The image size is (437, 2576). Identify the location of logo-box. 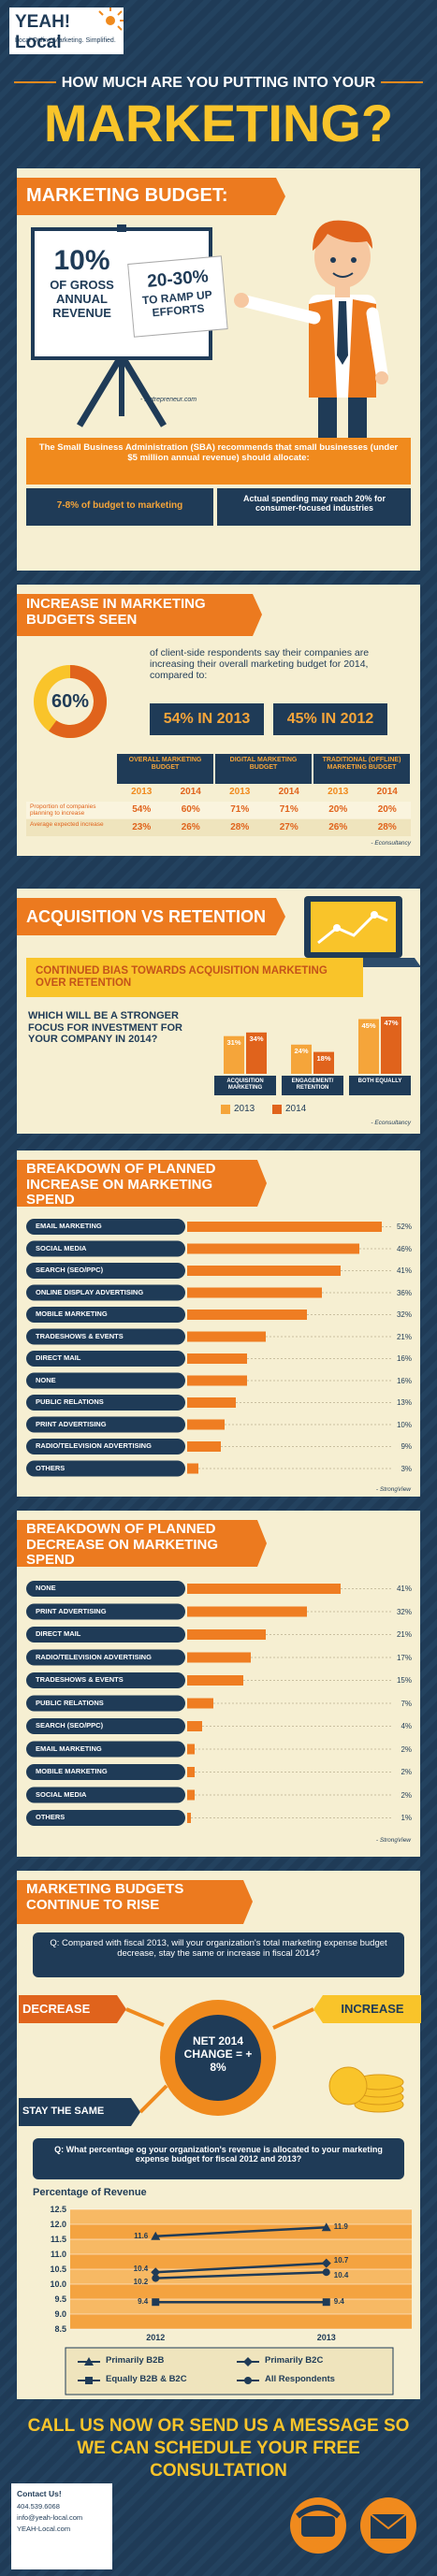
(66, 31).